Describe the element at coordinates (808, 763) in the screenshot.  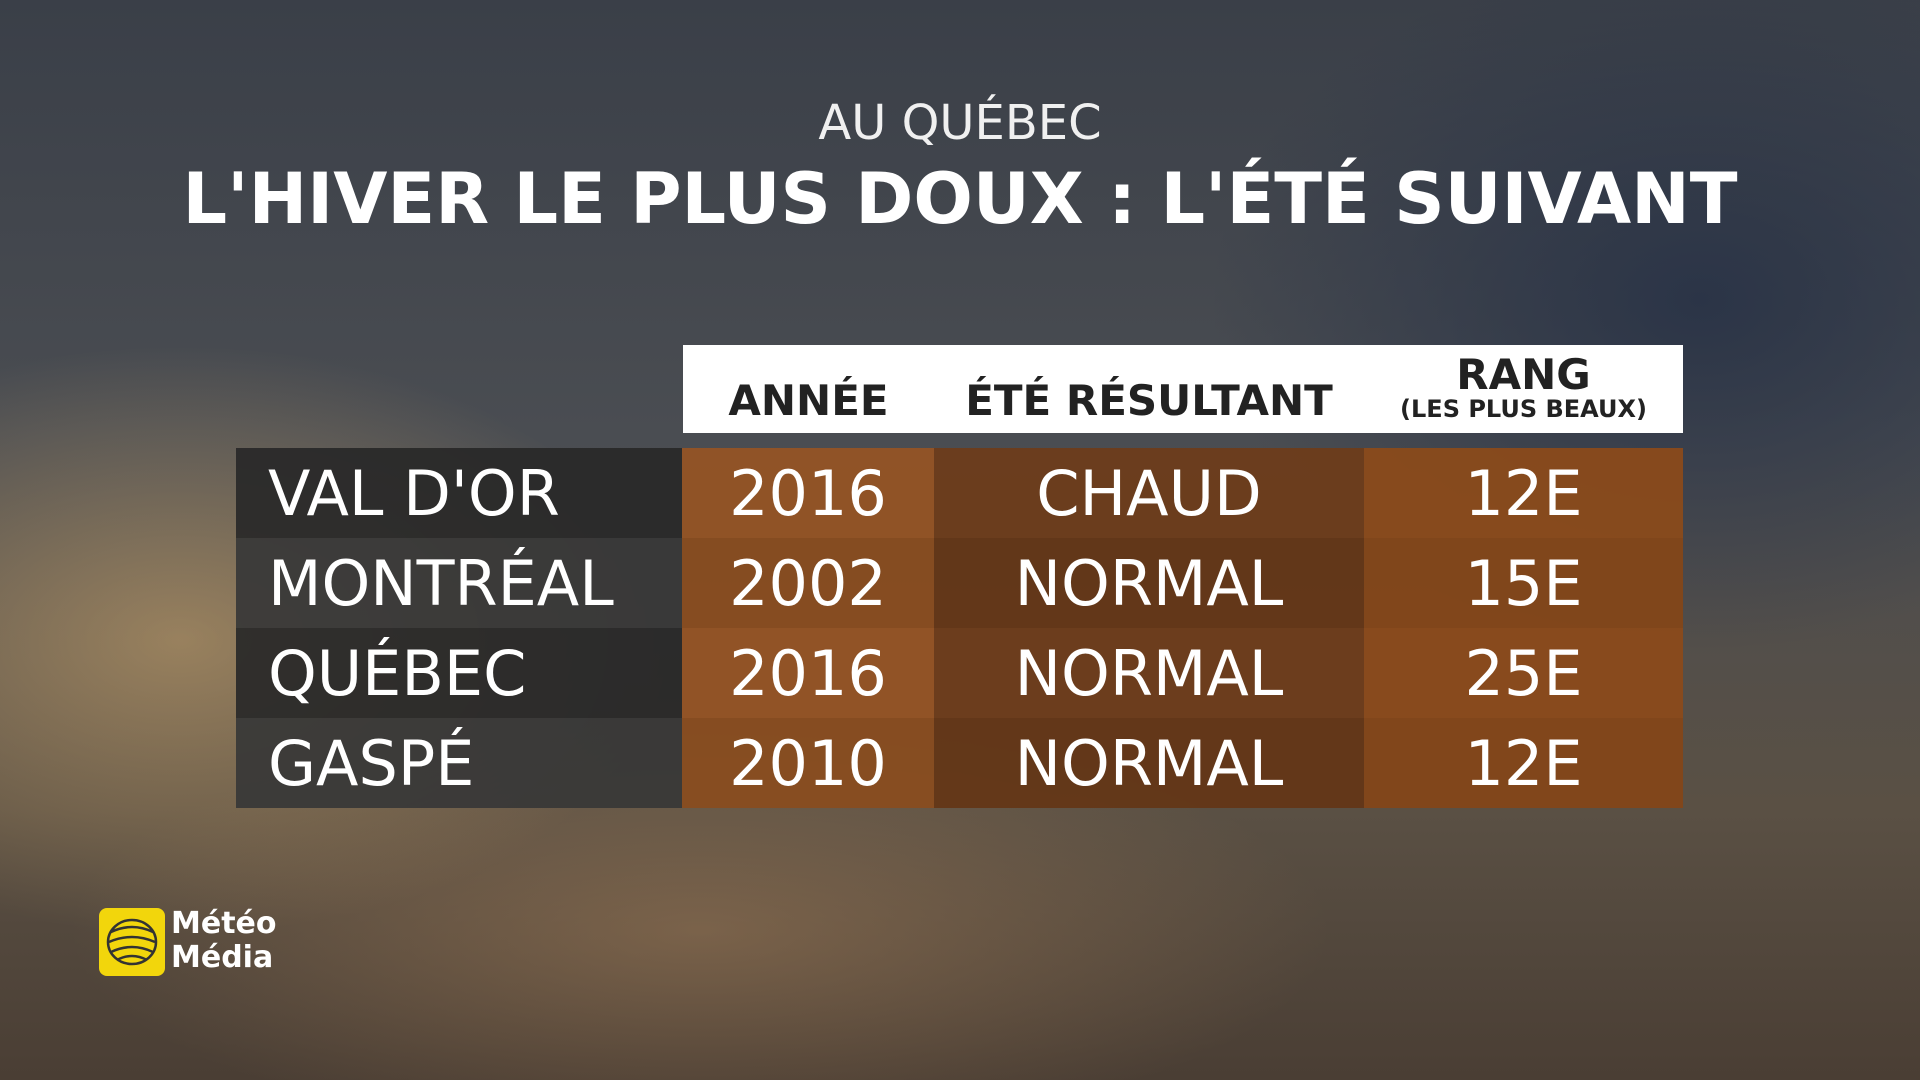
I see `table-cell: 2010` at that location.